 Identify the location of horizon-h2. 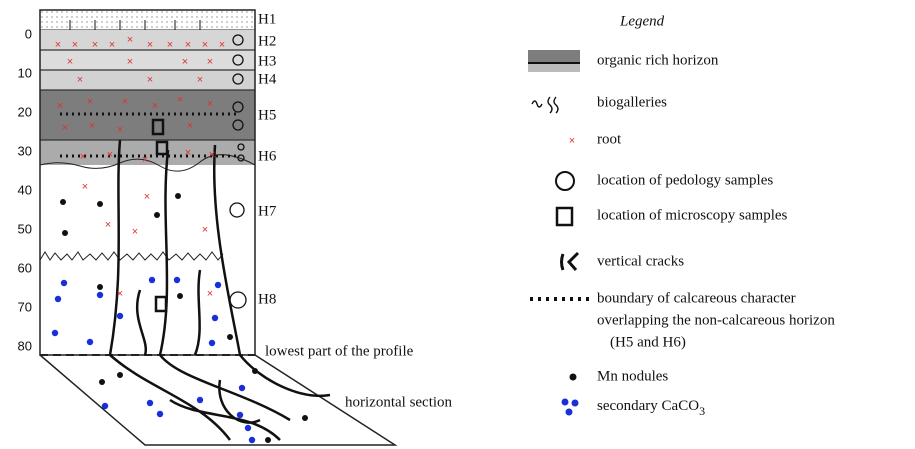
(147, 40).